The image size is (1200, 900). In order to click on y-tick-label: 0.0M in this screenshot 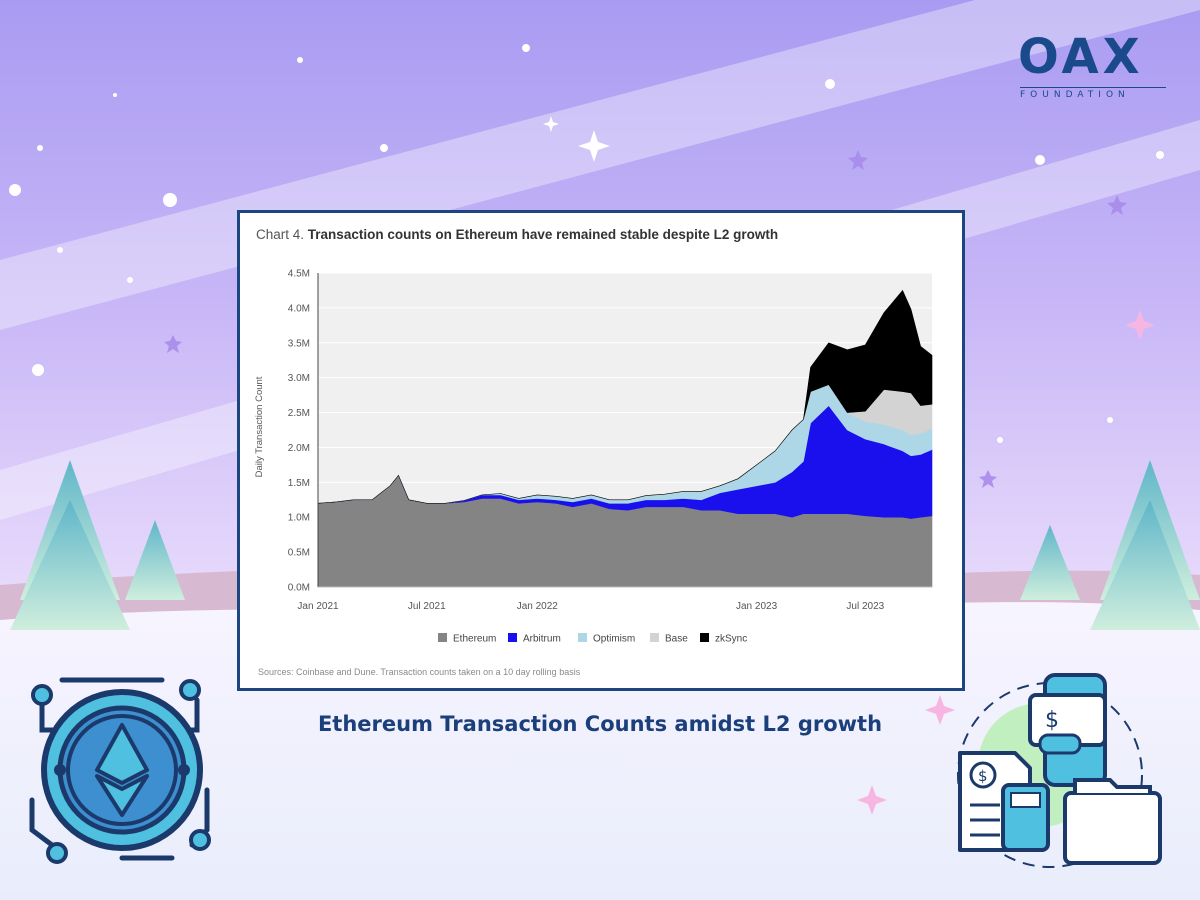, I will do `click(299, 588)`.